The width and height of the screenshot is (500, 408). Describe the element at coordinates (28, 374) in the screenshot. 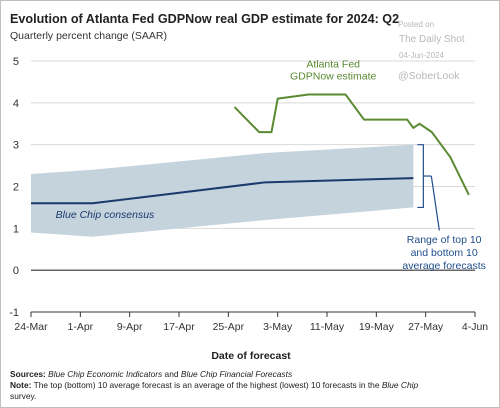

I see `sources-label: Sources:` at that location.